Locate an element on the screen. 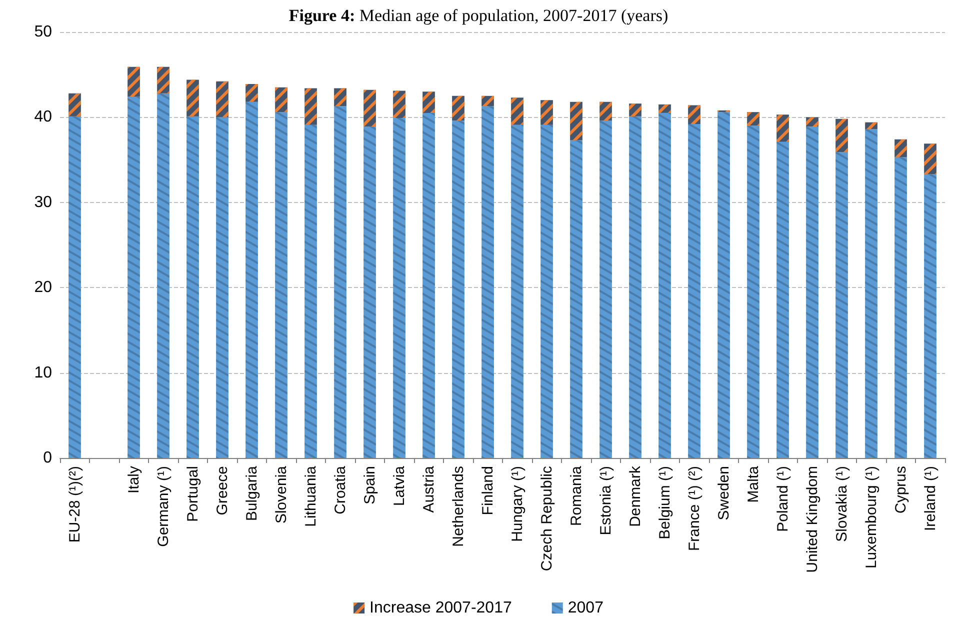  x-tick-label: Netherlands is located at coordinates (458, 506).